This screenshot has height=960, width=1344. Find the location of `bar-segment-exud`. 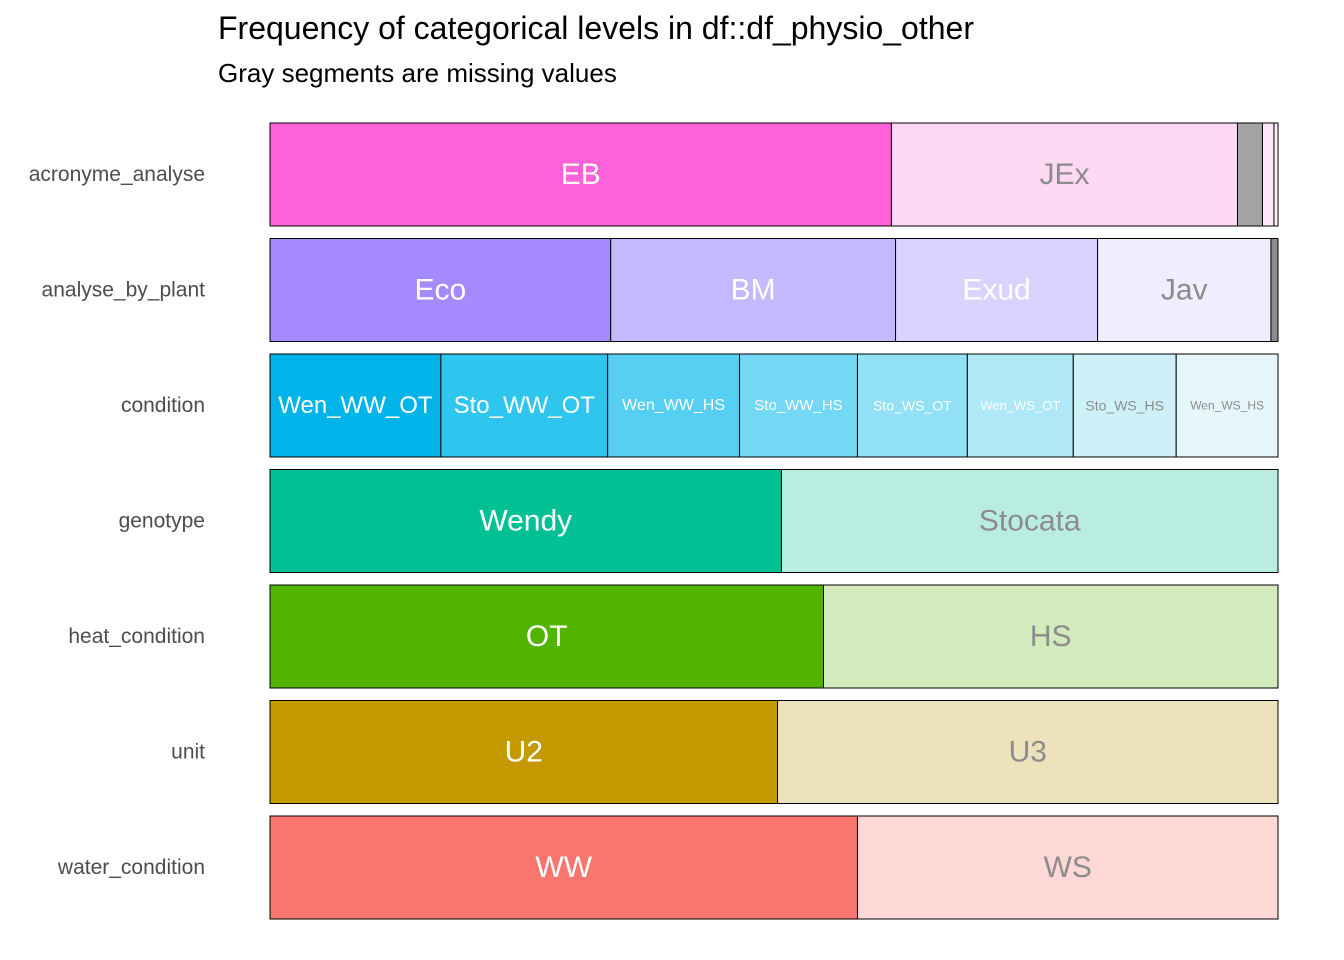

bar-segment-exud is located at coordinates (997, 290).